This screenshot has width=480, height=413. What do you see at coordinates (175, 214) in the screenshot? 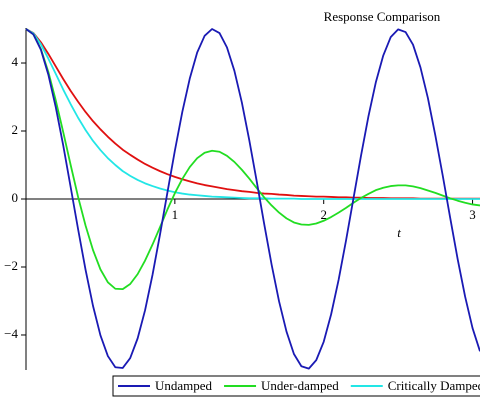
I see `x-tick-label: 1` at bounding box center [175, 214].